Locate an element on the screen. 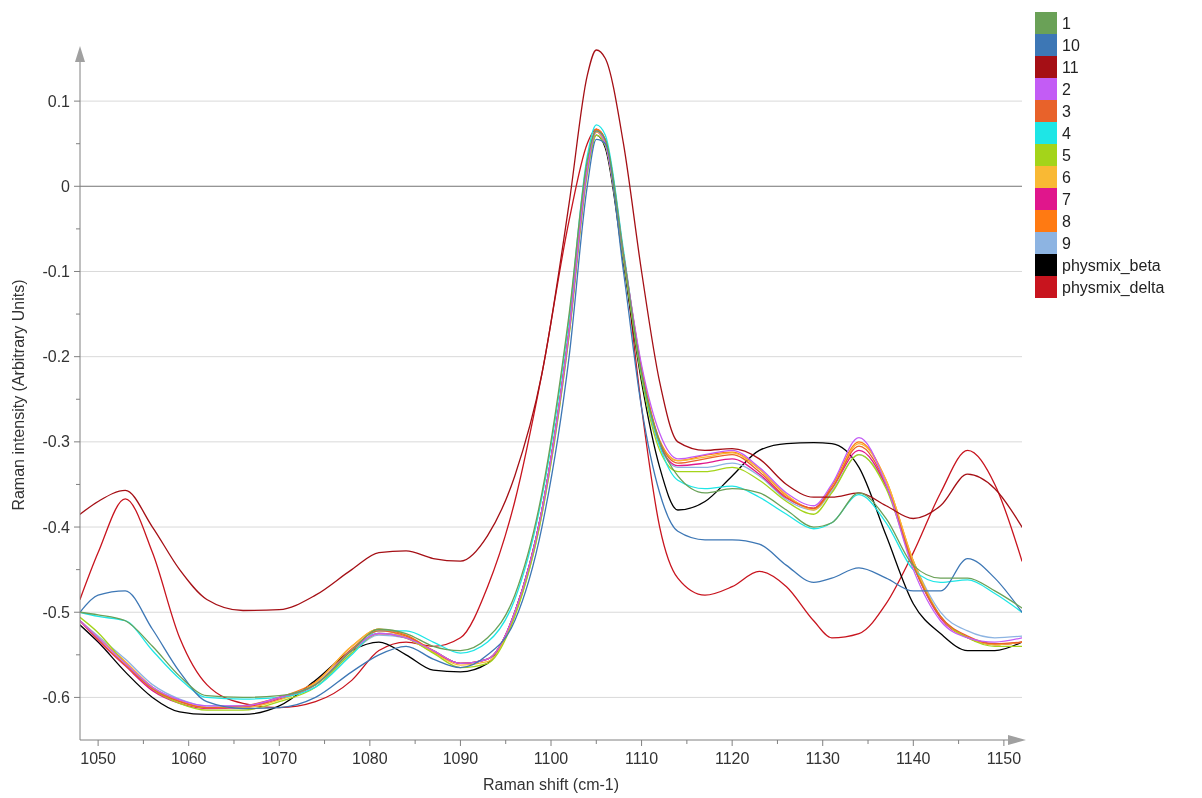 This screenshot has height=798, width=1202. legend-label: 4 is located at coordinates (1066, 133).